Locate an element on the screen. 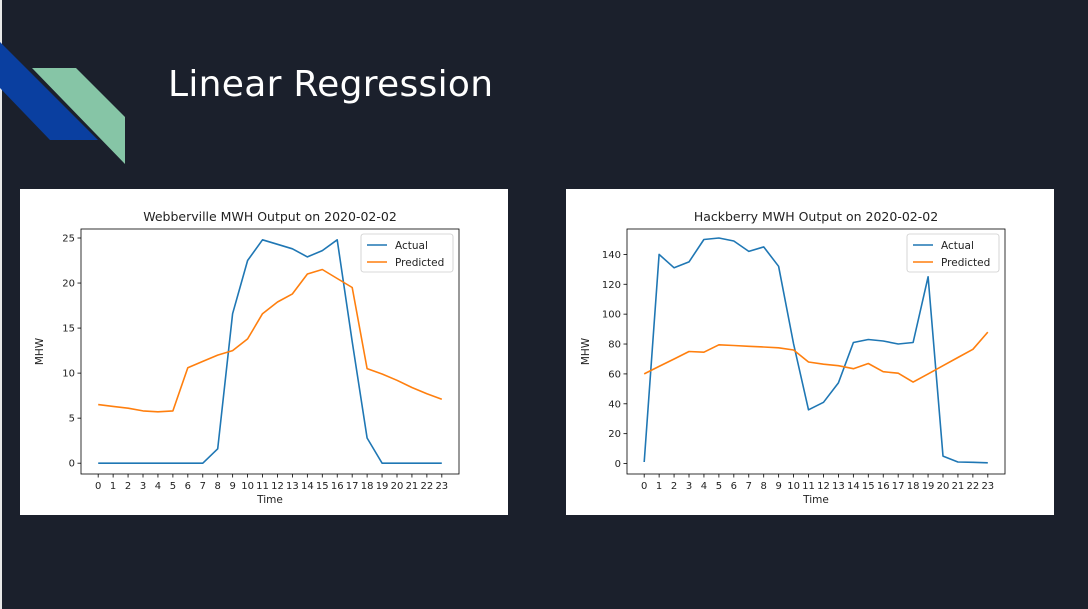 This screenshot has height=609, width=1088. corner-green-shape is located at coordinates (78, 116).